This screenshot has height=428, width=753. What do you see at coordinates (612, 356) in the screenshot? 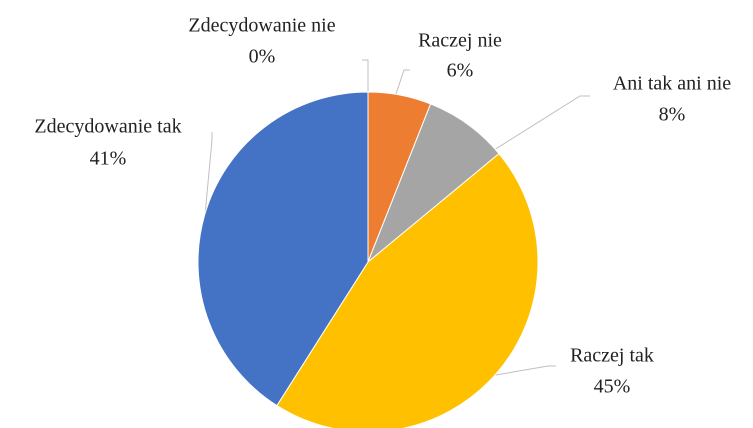
I see `data-label-name: Raczej tak` at bounding box center [612, 356].